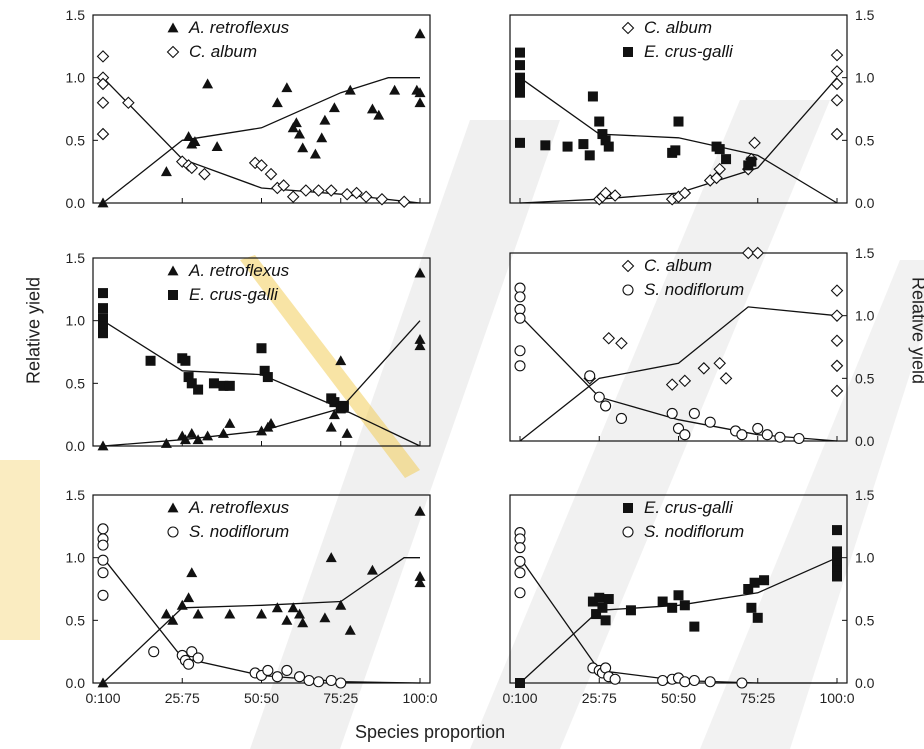  What do you see at coordinates (173, 52) in the screenshot?
I see `legend-marker-diamond` at bounding box center [173, 52].